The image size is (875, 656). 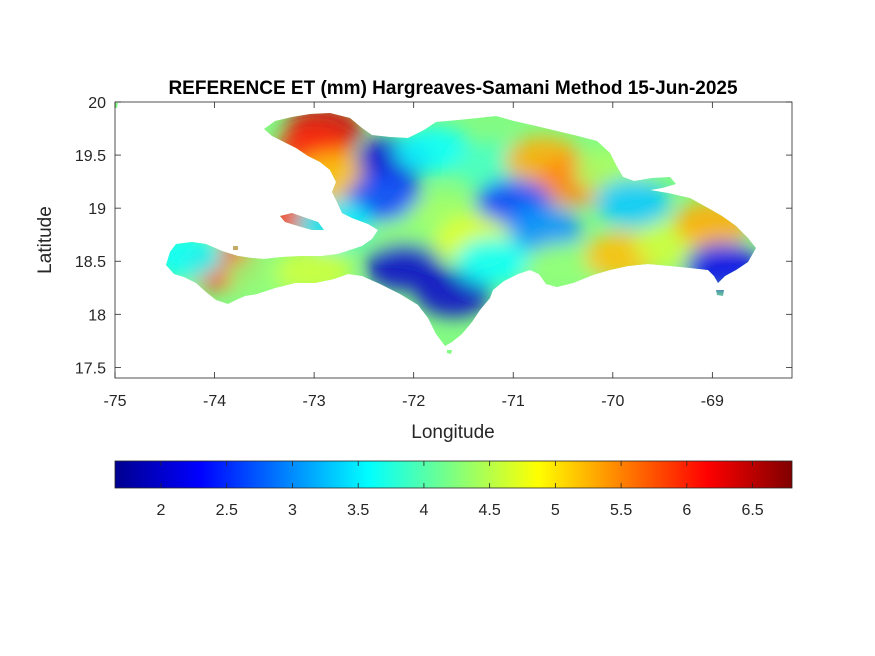 What do you see at coordinates (97, 103) in the screenshot?
I see `y-tick-label: 20` at bounding box center [97, 103].